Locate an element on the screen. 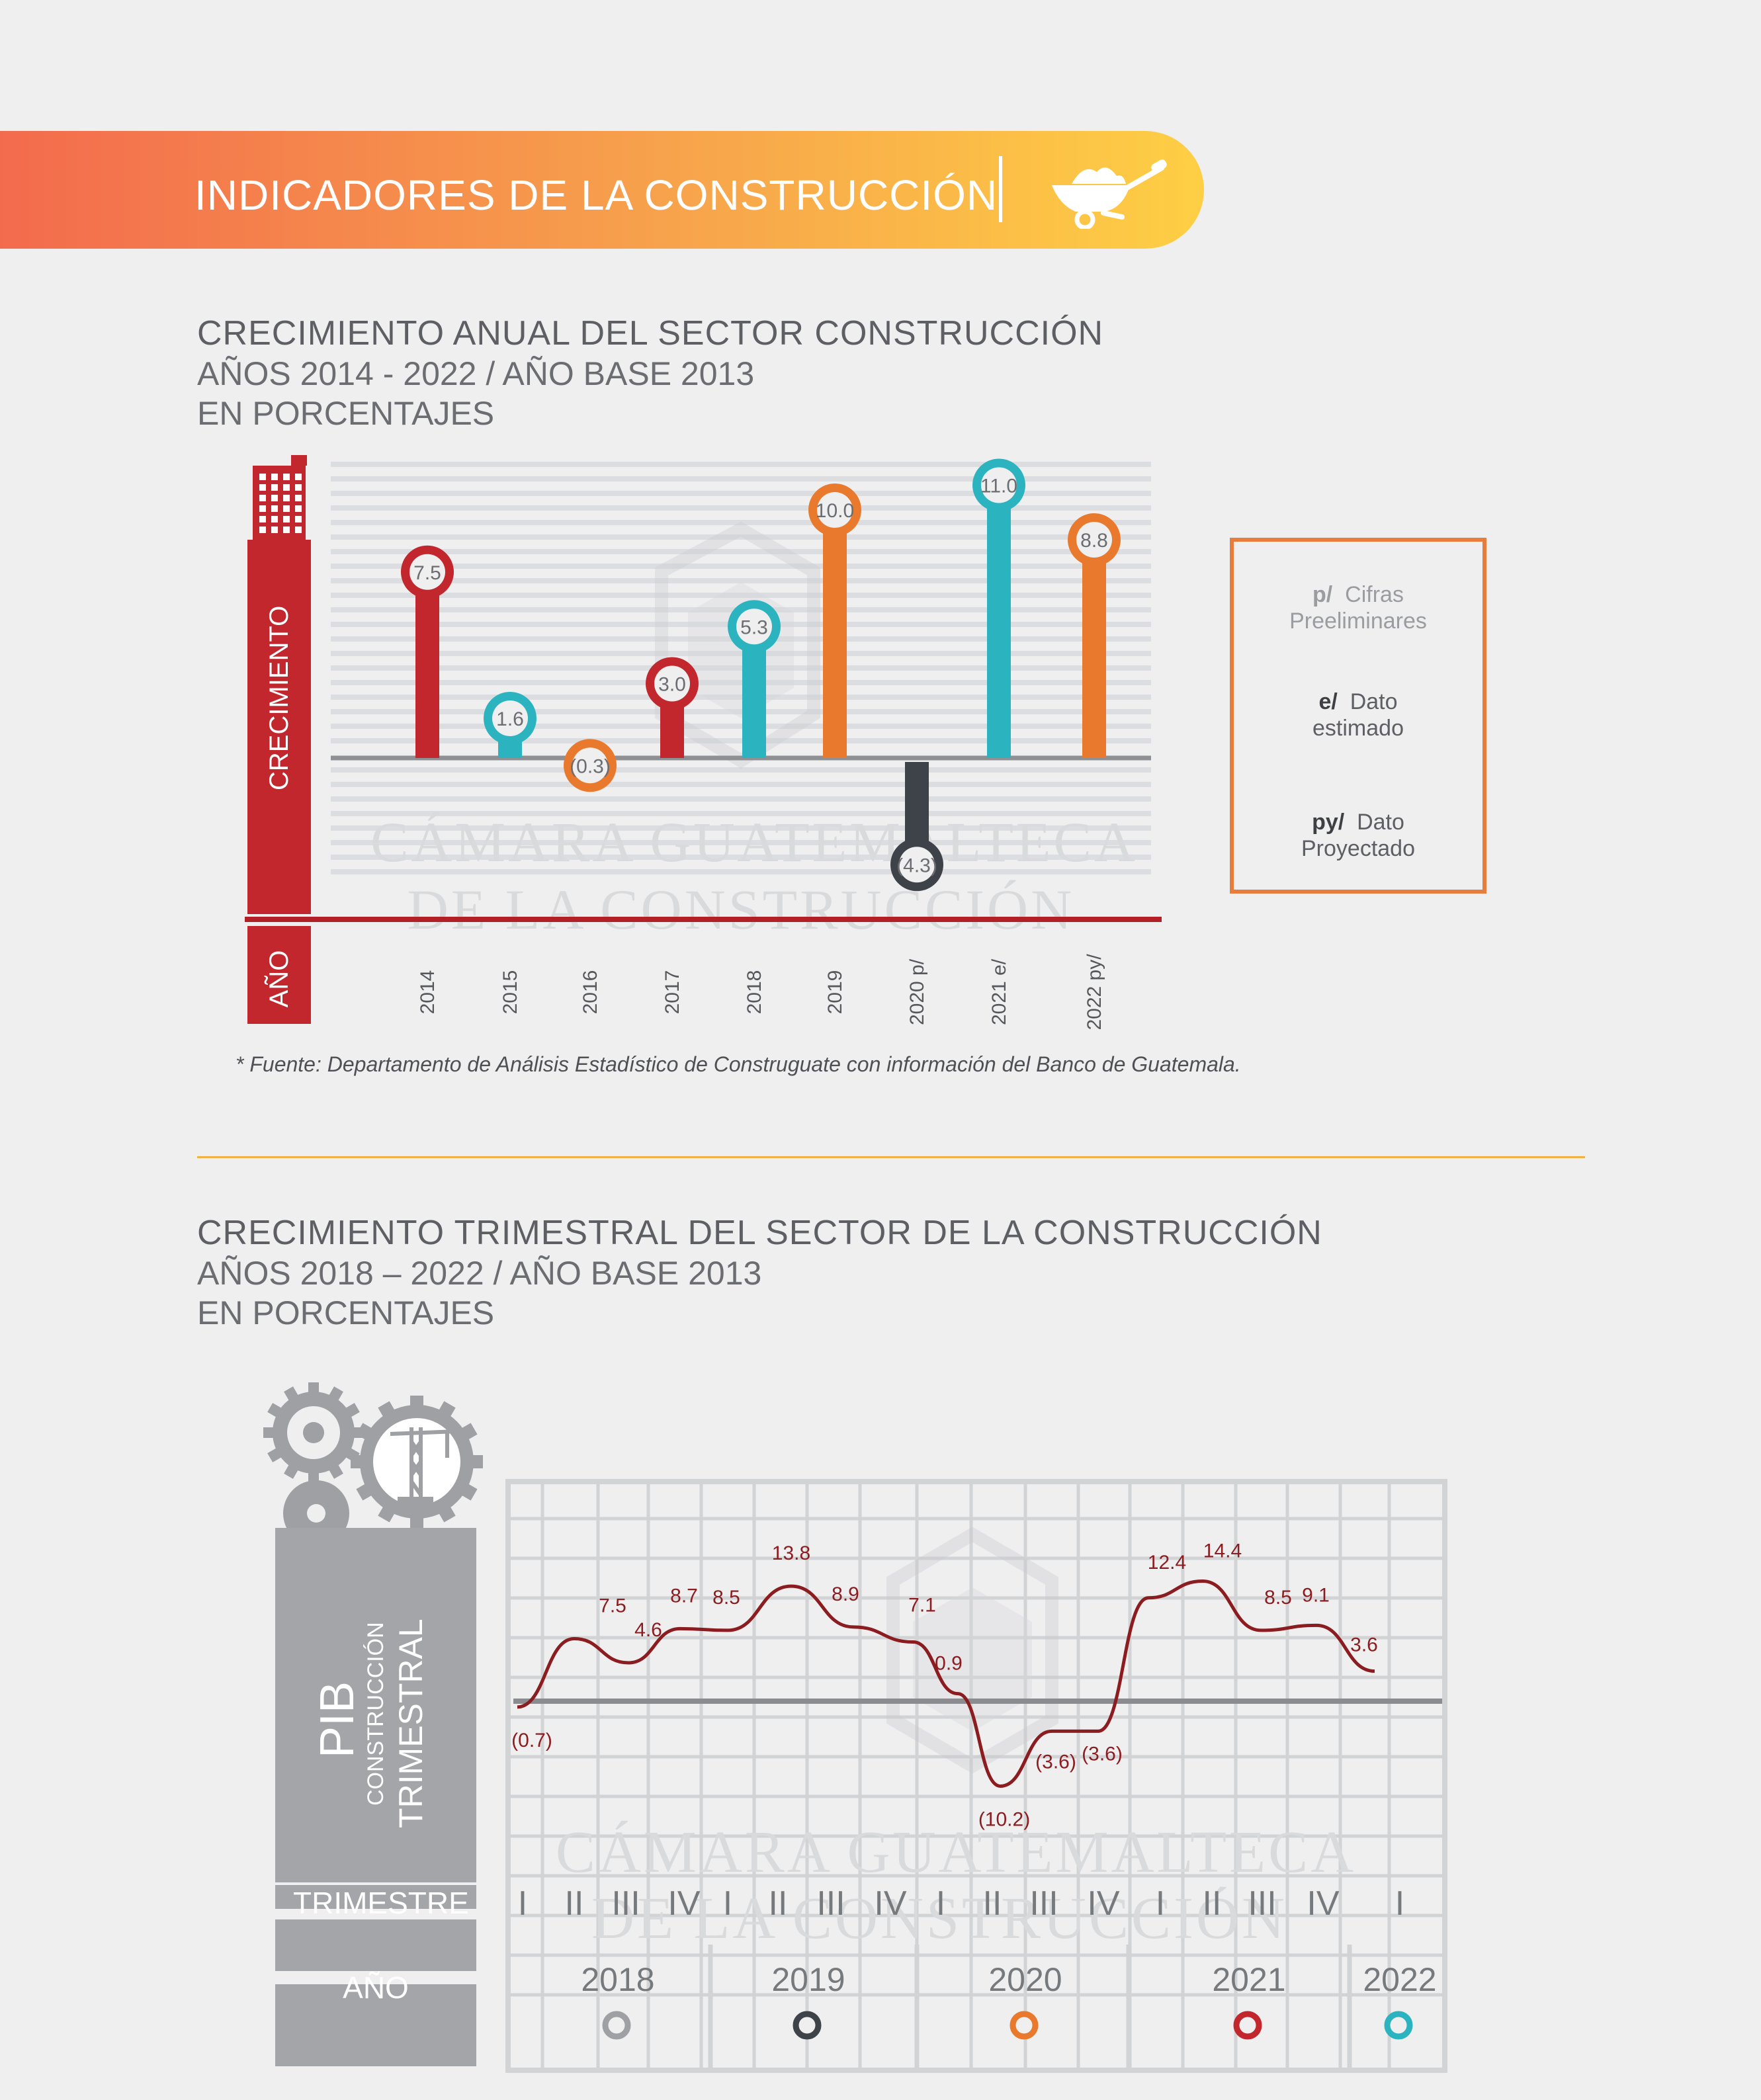 The height and width of the screenshot is (2100, 1761). x-tick-label: 2016 is located at coordinates (590, 992).